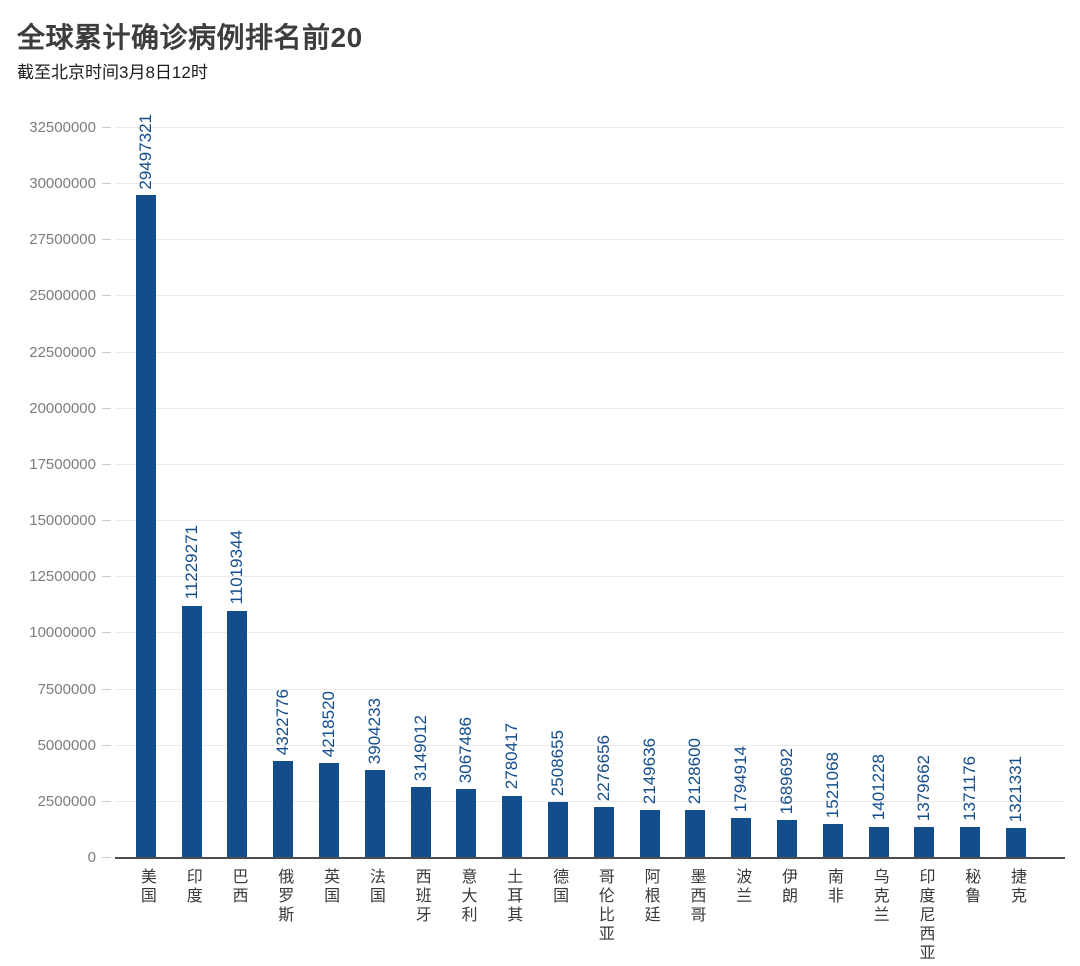 This screenshot has height=966, width=1080. Describe the element at coordinates (375, 493) in the screenshot. I see `bar-column: 3904233` at that location.